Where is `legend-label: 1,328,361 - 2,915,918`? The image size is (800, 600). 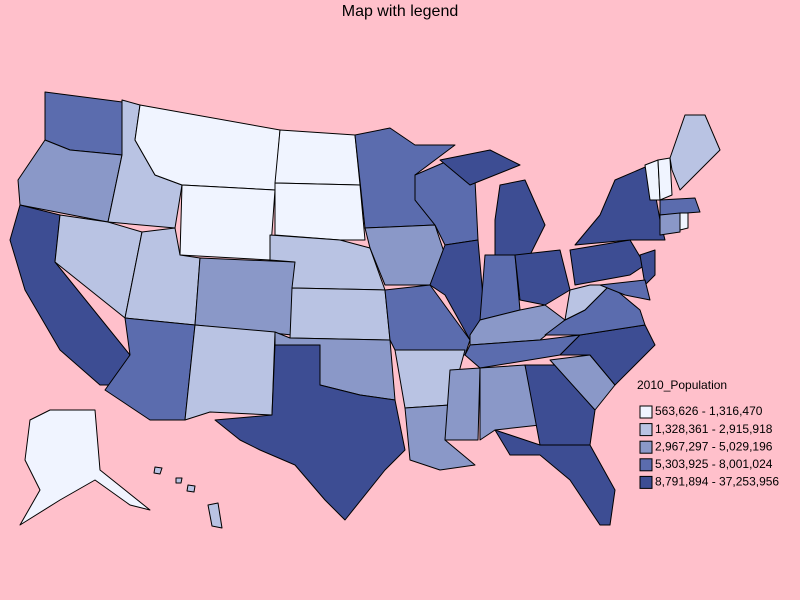 legend-label: 1,328,361 - 2,915,918 is located at coordinates (714, 429).